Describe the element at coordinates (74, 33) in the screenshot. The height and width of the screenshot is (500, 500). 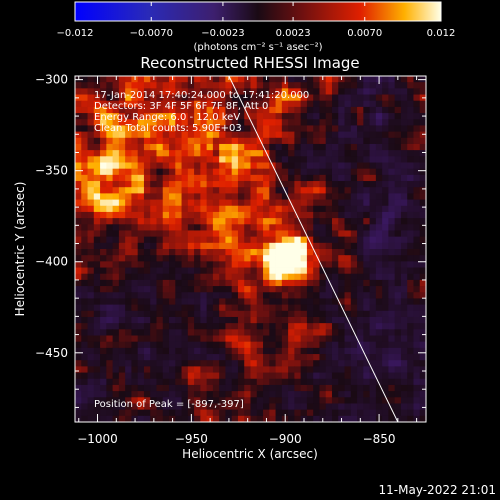
I see `colorbar-tick-label: −0.012` at that location.